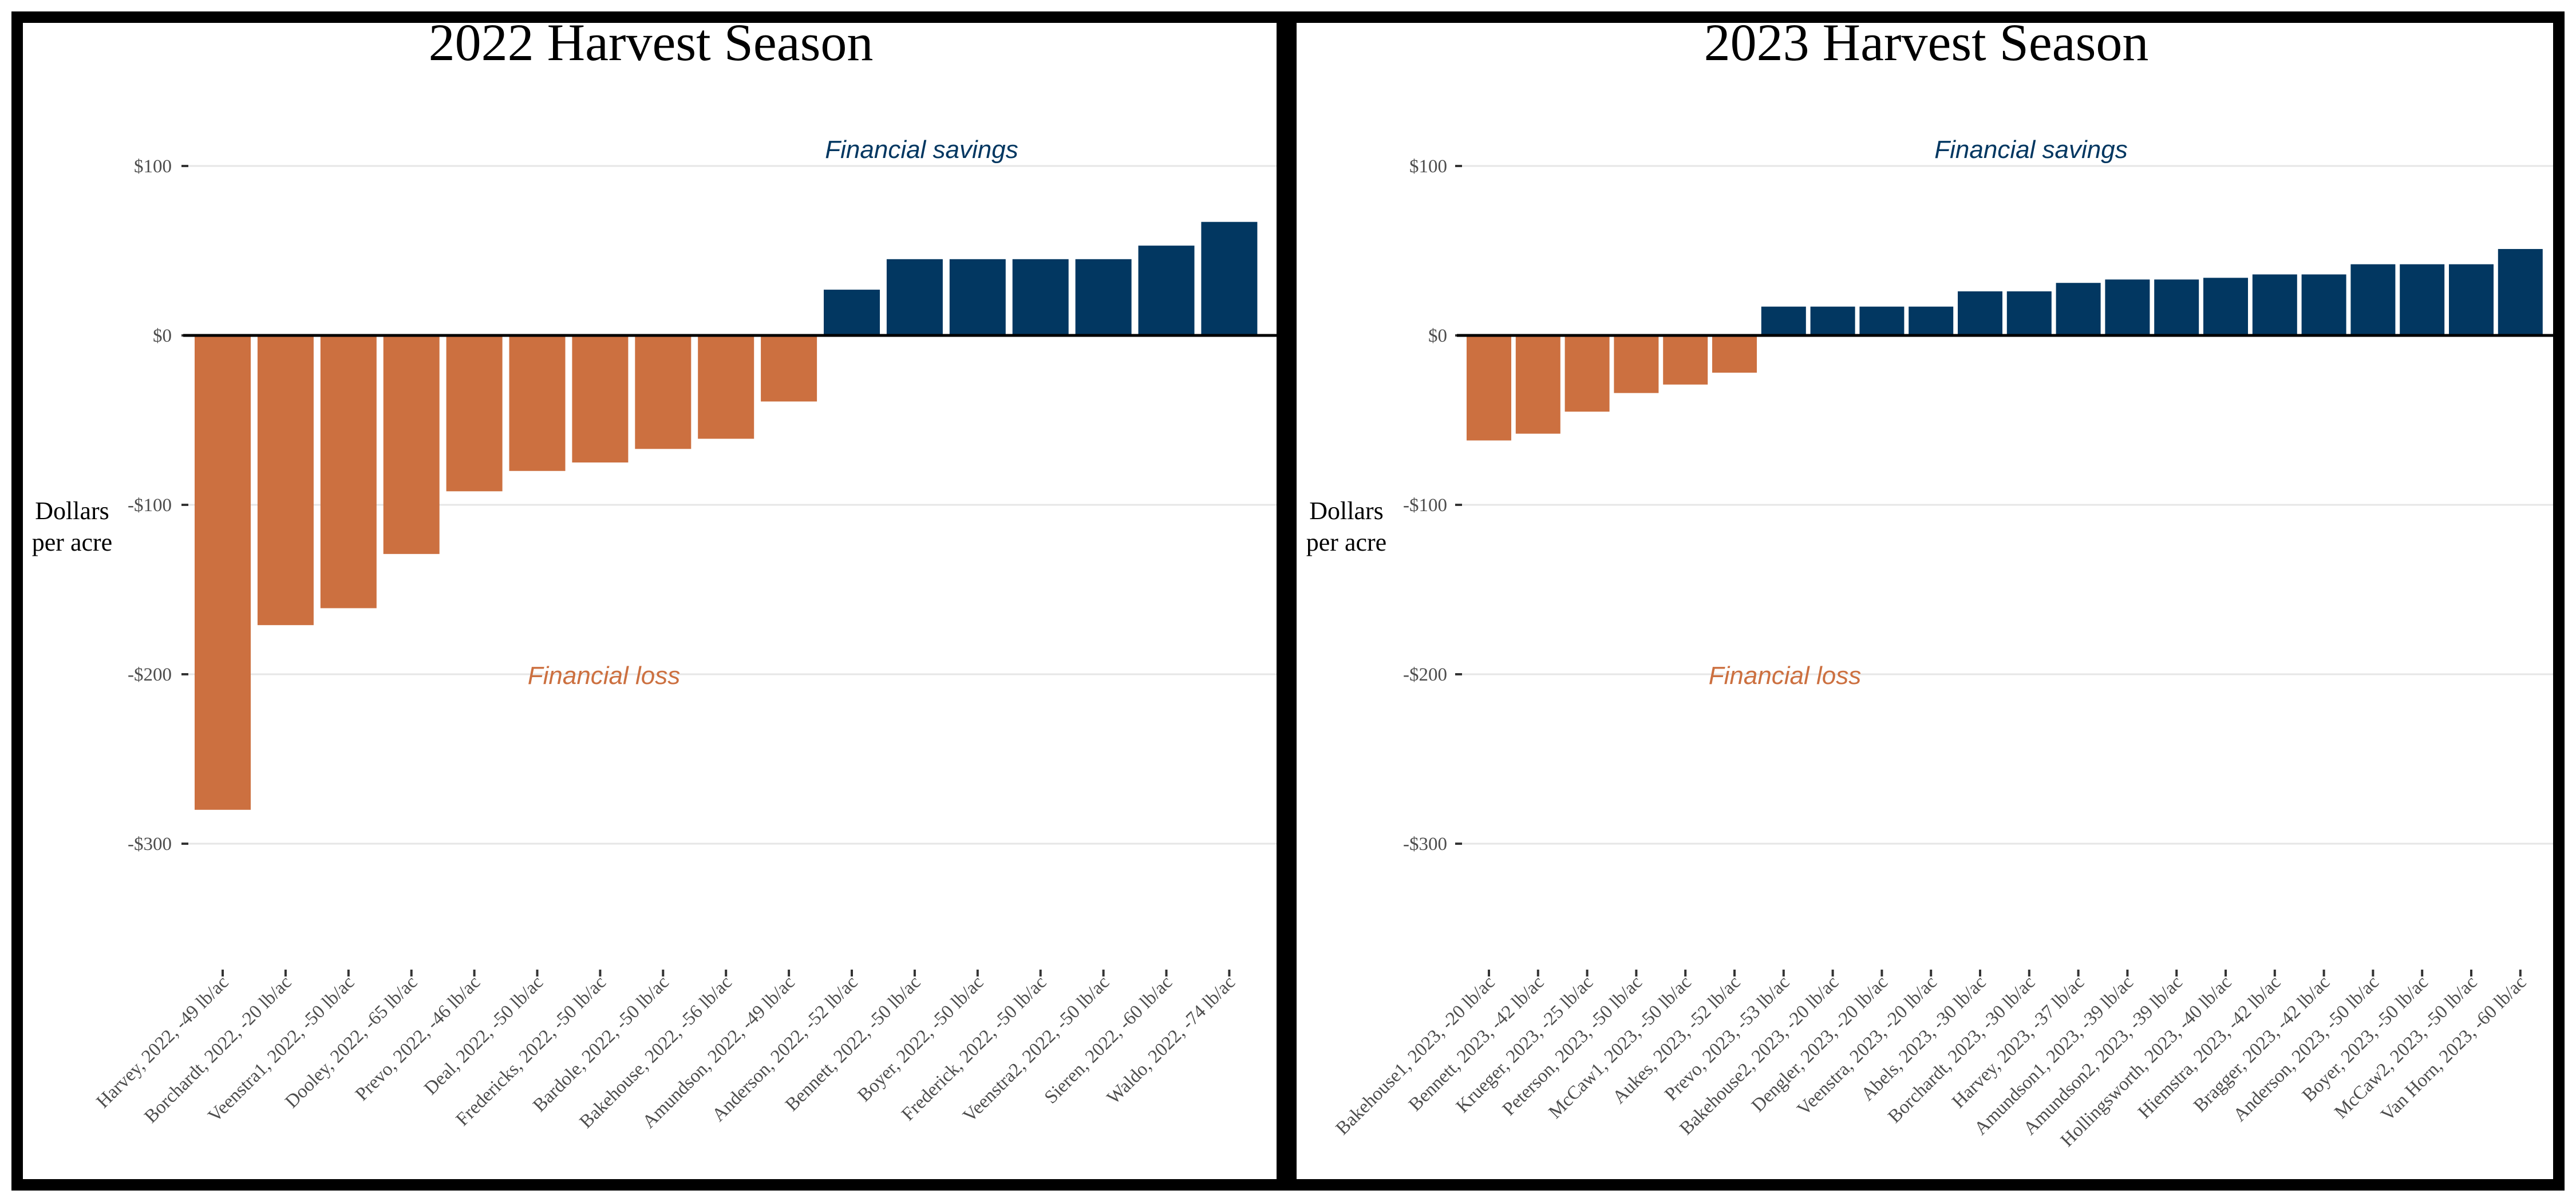 Image resolution: width=2576 pixels, height=1202 pixels. I want to click on chart-title-2023: 2023 Harvest Season, so click(1926, 42).